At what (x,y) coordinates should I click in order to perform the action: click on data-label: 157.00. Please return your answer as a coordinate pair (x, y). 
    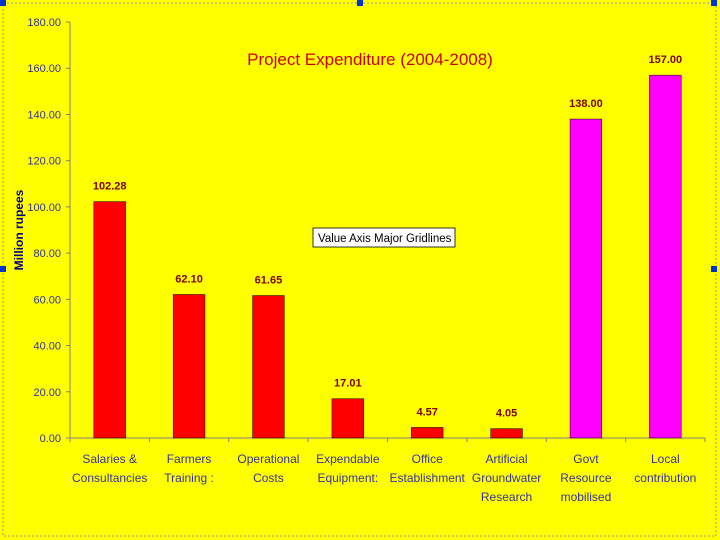
    Looking at the image, I should click on (665, 60).